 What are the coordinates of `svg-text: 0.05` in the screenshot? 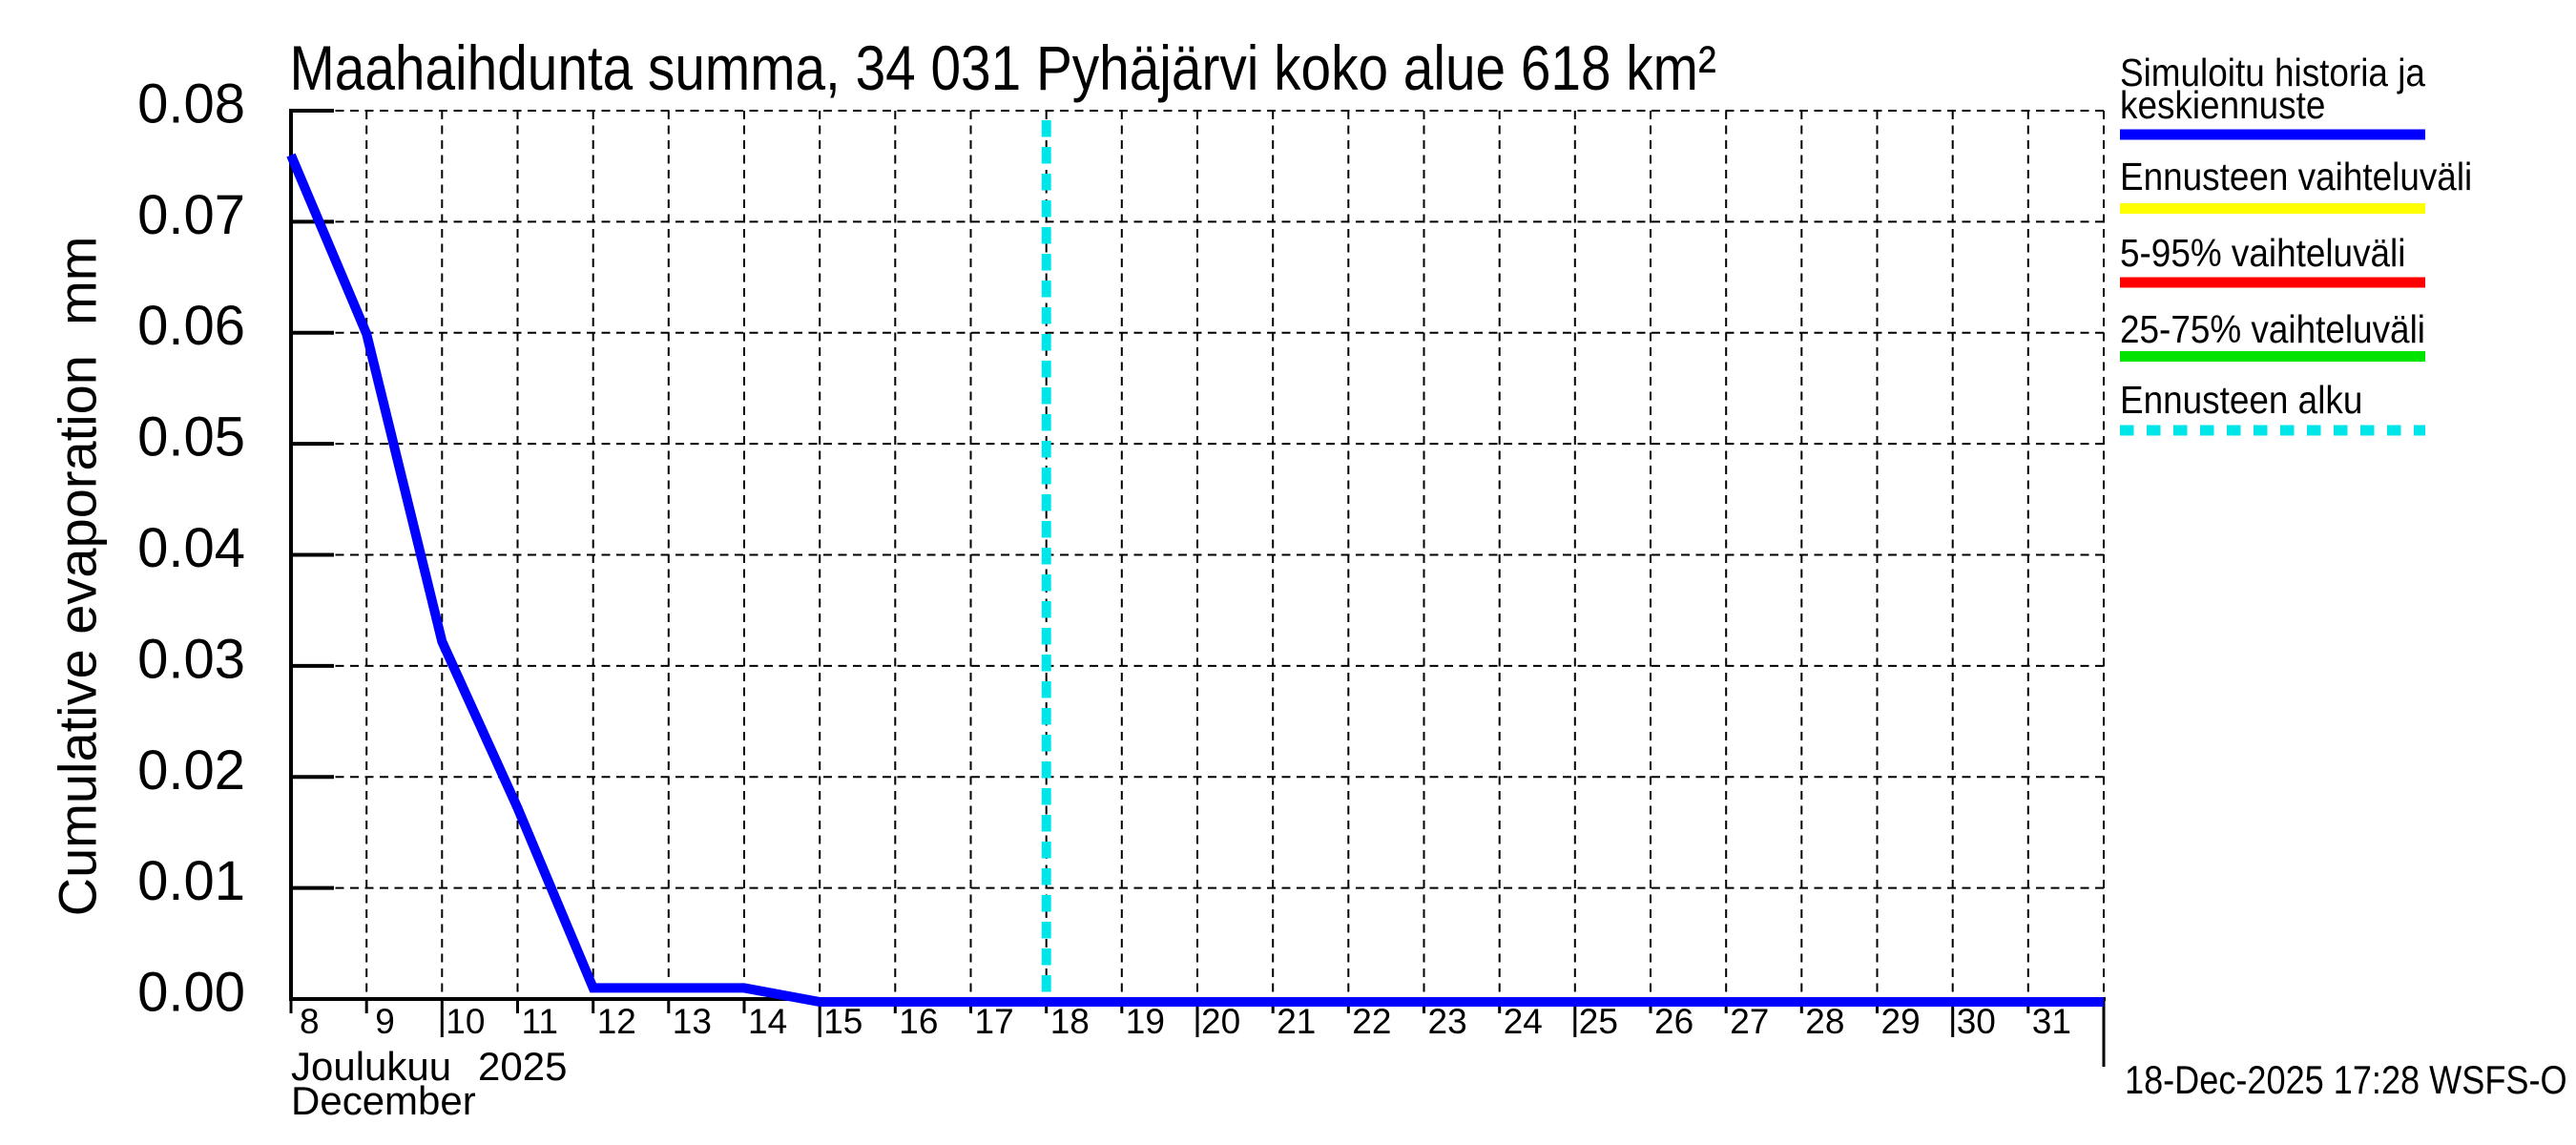 It's located at (191, 437).